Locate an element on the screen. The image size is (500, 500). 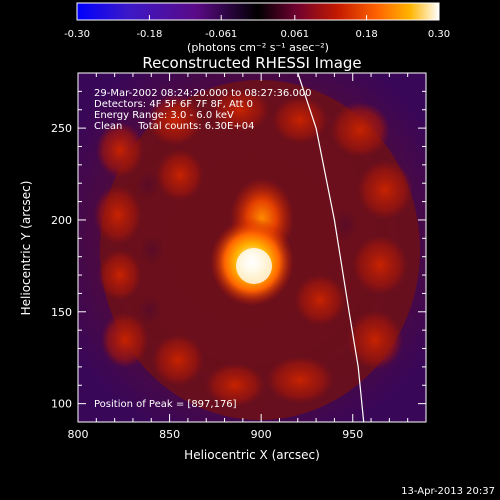
x-tick-label: 900 is located at coordinates (261, 434).